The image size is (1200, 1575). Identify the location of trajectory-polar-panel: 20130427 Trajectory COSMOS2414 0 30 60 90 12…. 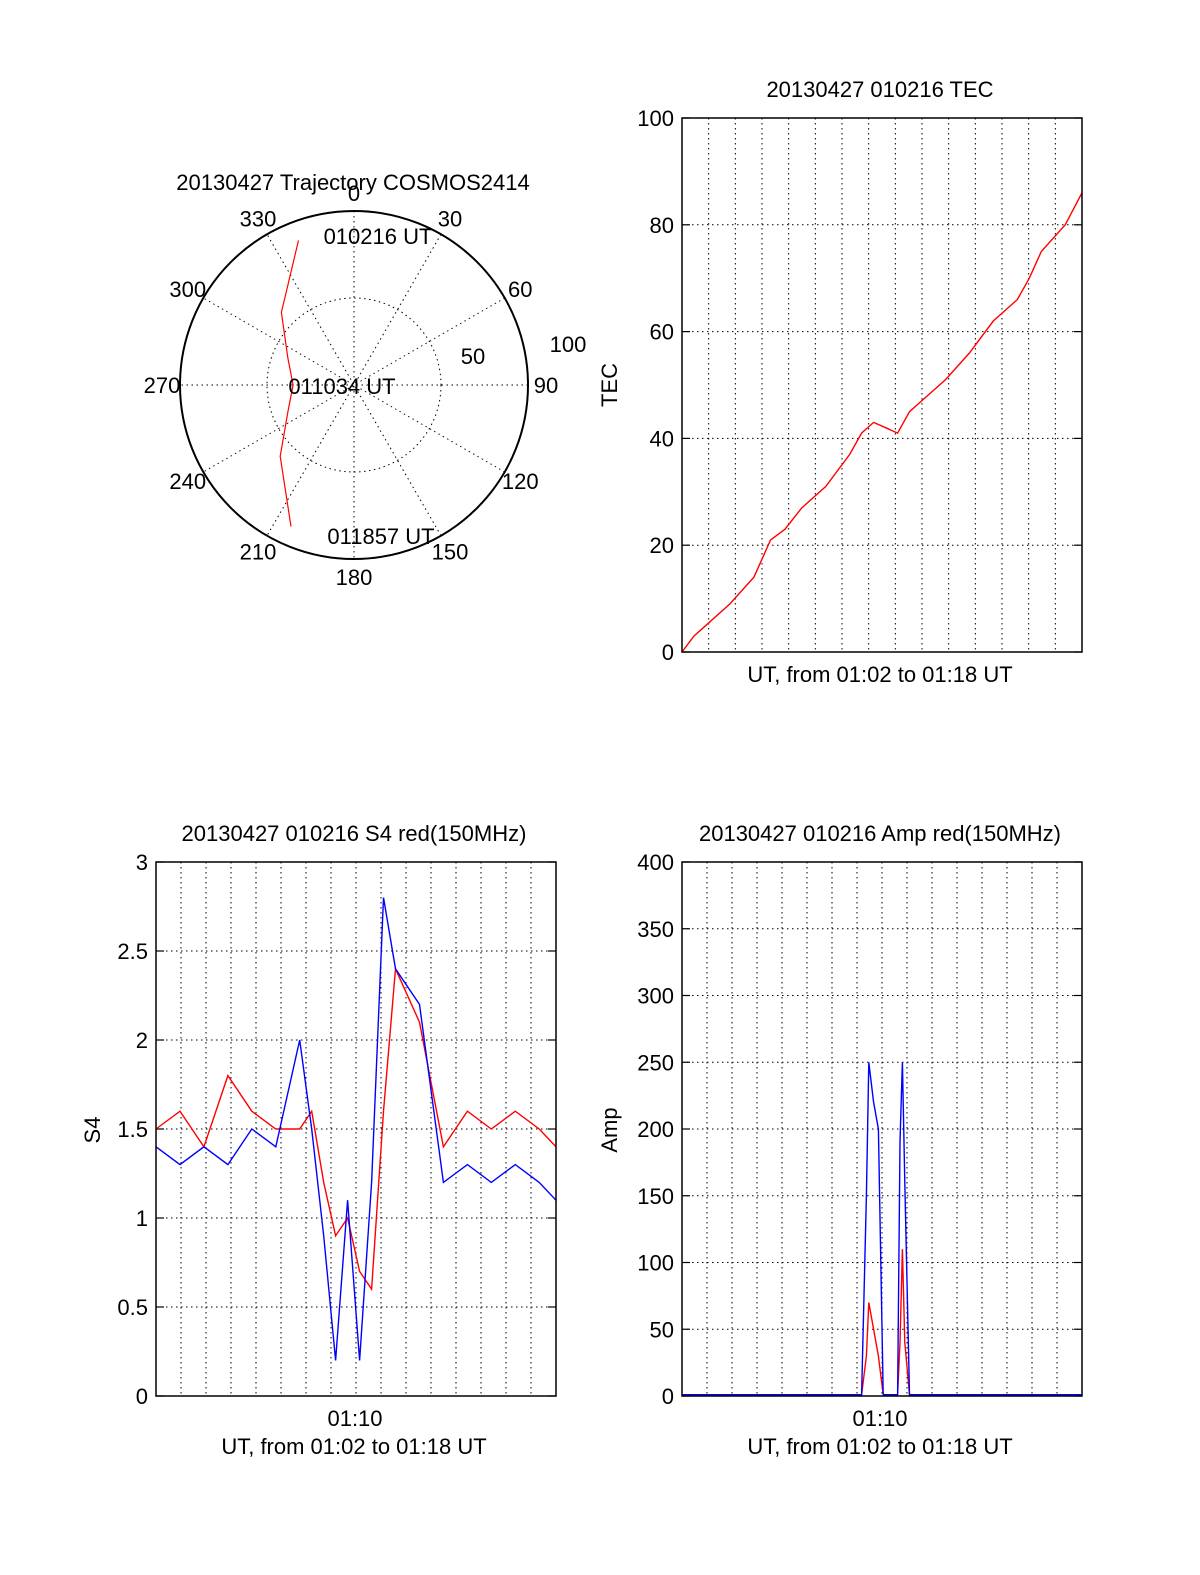
(365, 380).